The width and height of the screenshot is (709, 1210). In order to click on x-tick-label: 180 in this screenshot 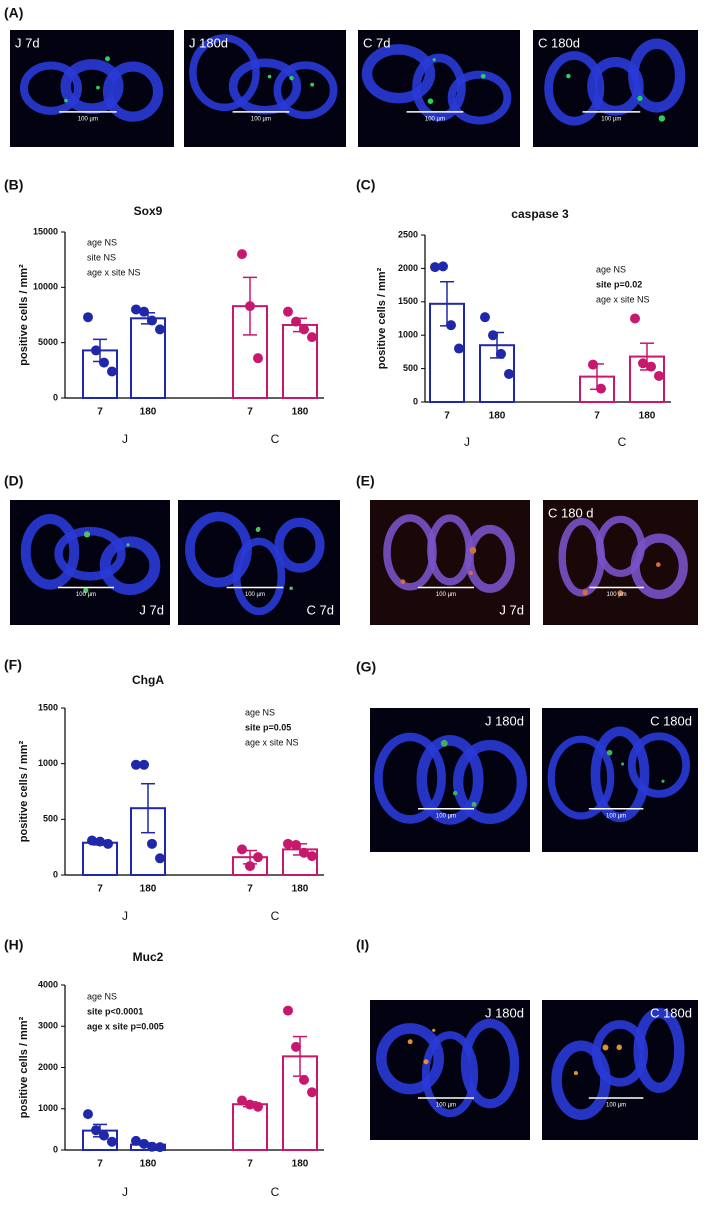, I will do `click(497, 416)`.